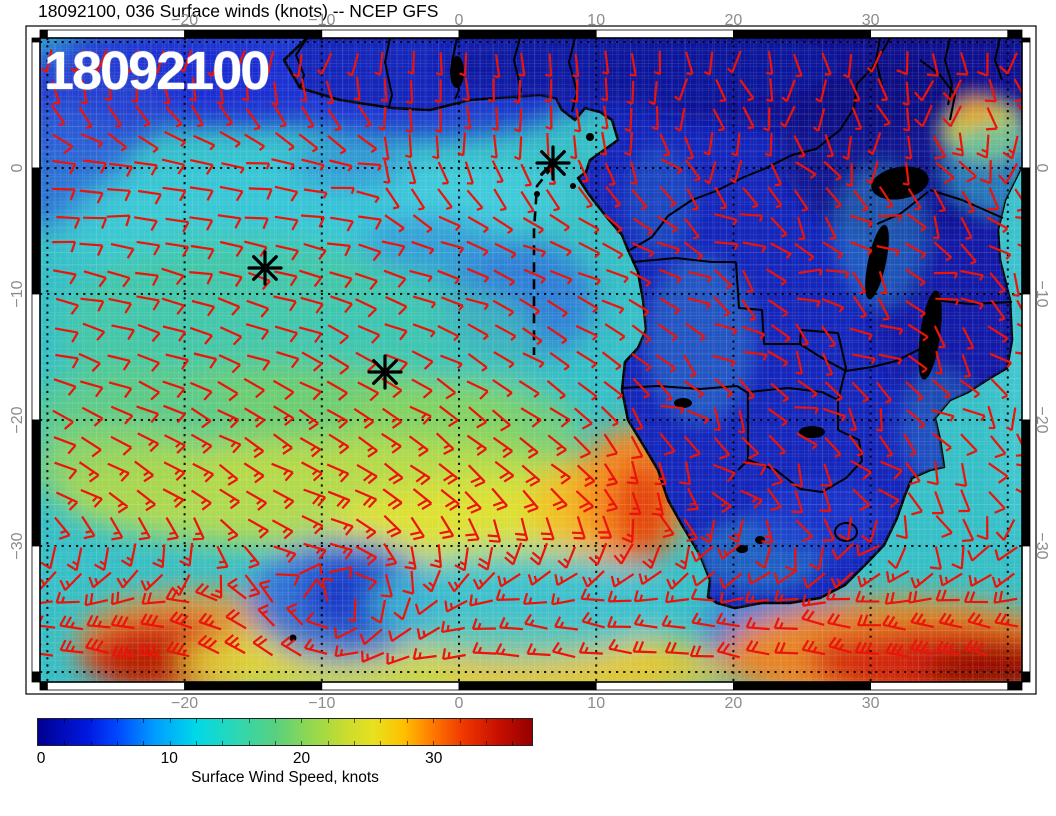  Describe the element at coordinates (459, 703) in the screenshot. I see `x-axis-tick-bottom: 0` at that location.